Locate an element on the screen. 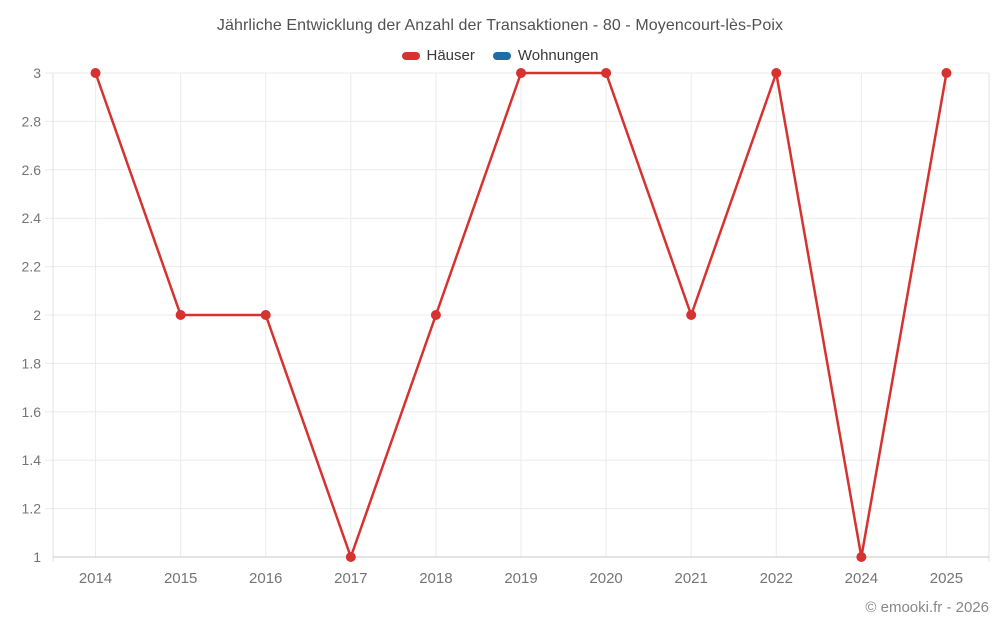 This screenshot has height=625, width=1000. y-axis-tick-label: 1 is located at coordinates (37, 557).